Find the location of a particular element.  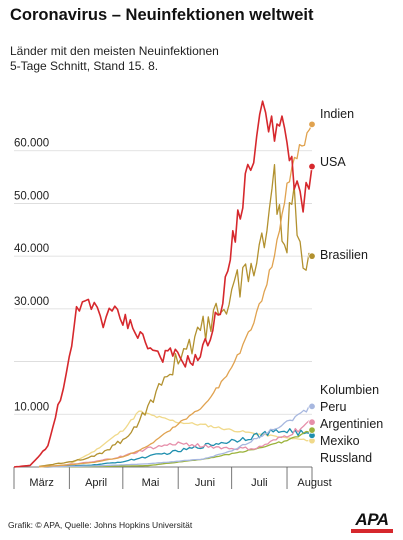

series-label-mexiko: Mexiko is located at coordinates (340, 441).